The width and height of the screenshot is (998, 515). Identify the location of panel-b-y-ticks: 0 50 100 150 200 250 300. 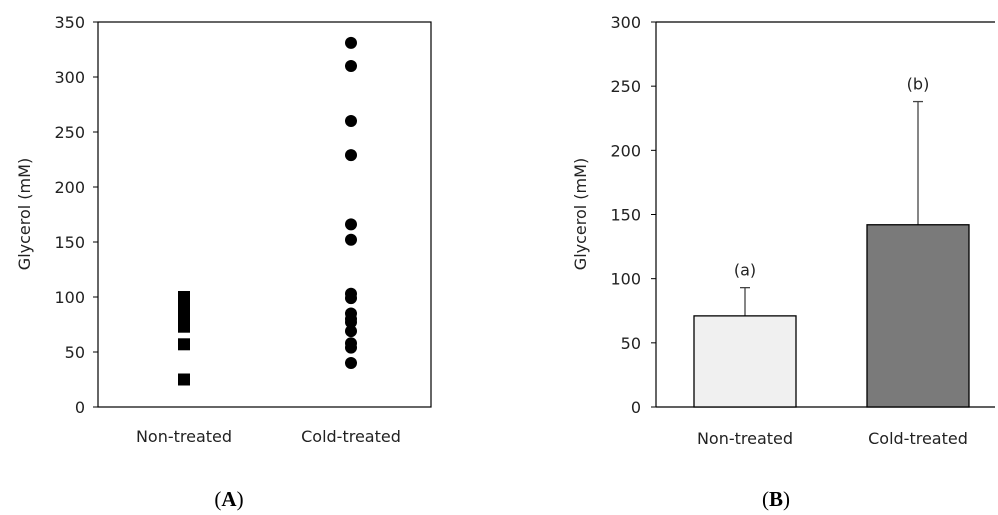
(633, 215).